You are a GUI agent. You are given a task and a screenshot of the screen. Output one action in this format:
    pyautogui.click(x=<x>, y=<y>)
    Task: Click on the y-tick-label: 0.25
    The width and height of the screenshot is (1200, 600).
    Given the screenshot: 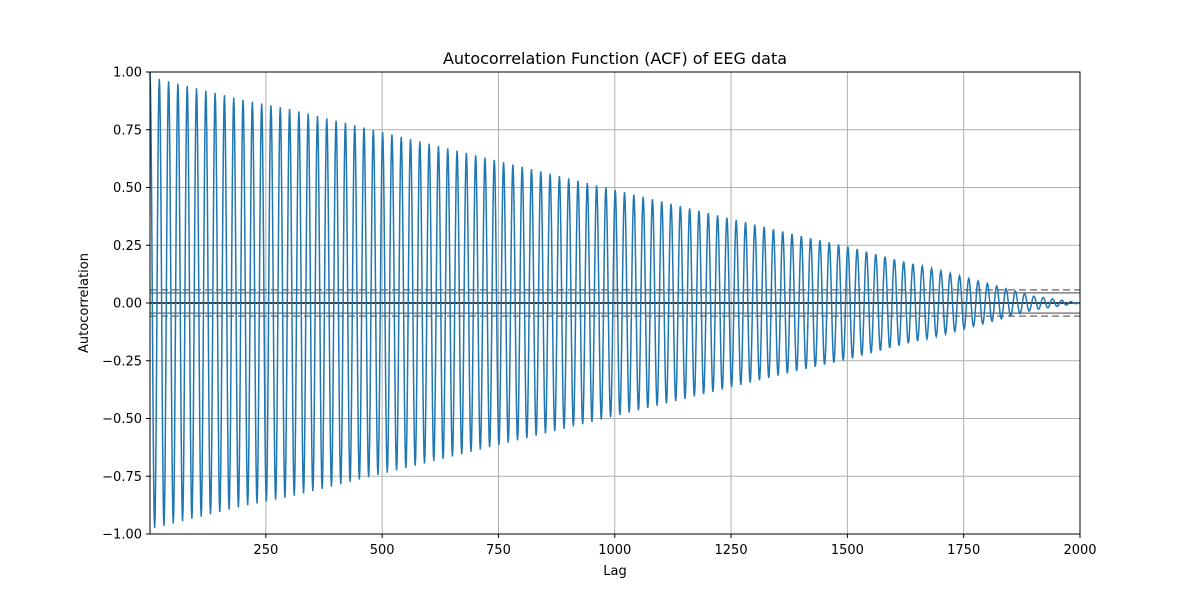 What is the action you would take?
    pyautogui.click(x=127, y=246)
    